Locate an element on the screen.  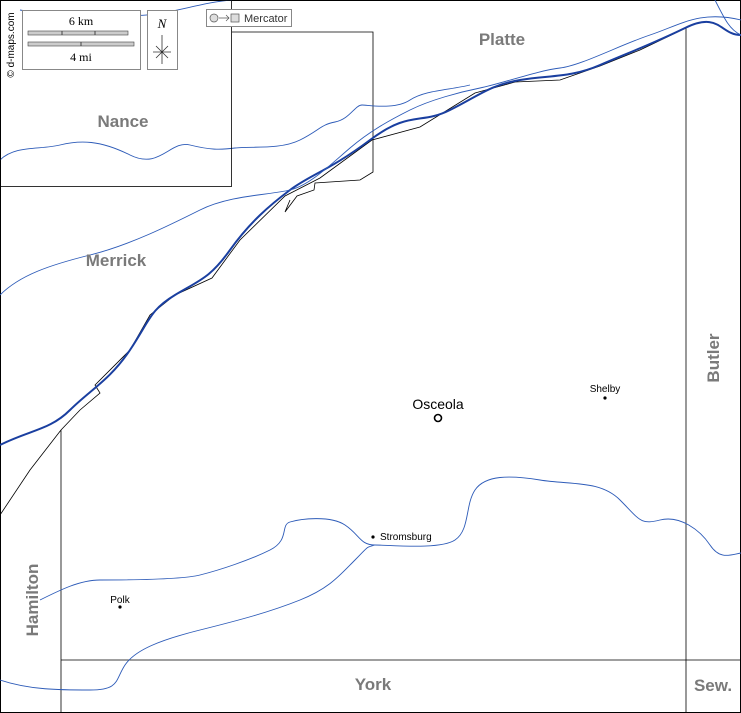
compass is located at coordinates (162, 49).